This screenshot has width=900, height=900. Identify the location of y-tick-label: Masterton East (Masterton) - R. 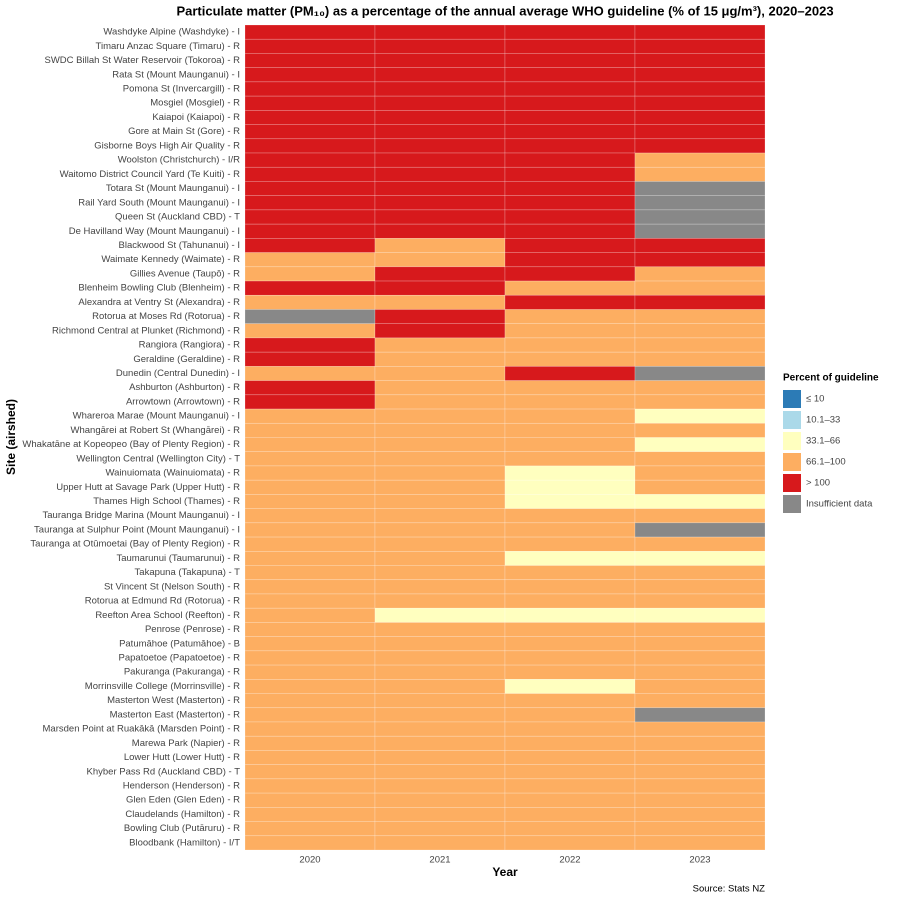
(175, 714).